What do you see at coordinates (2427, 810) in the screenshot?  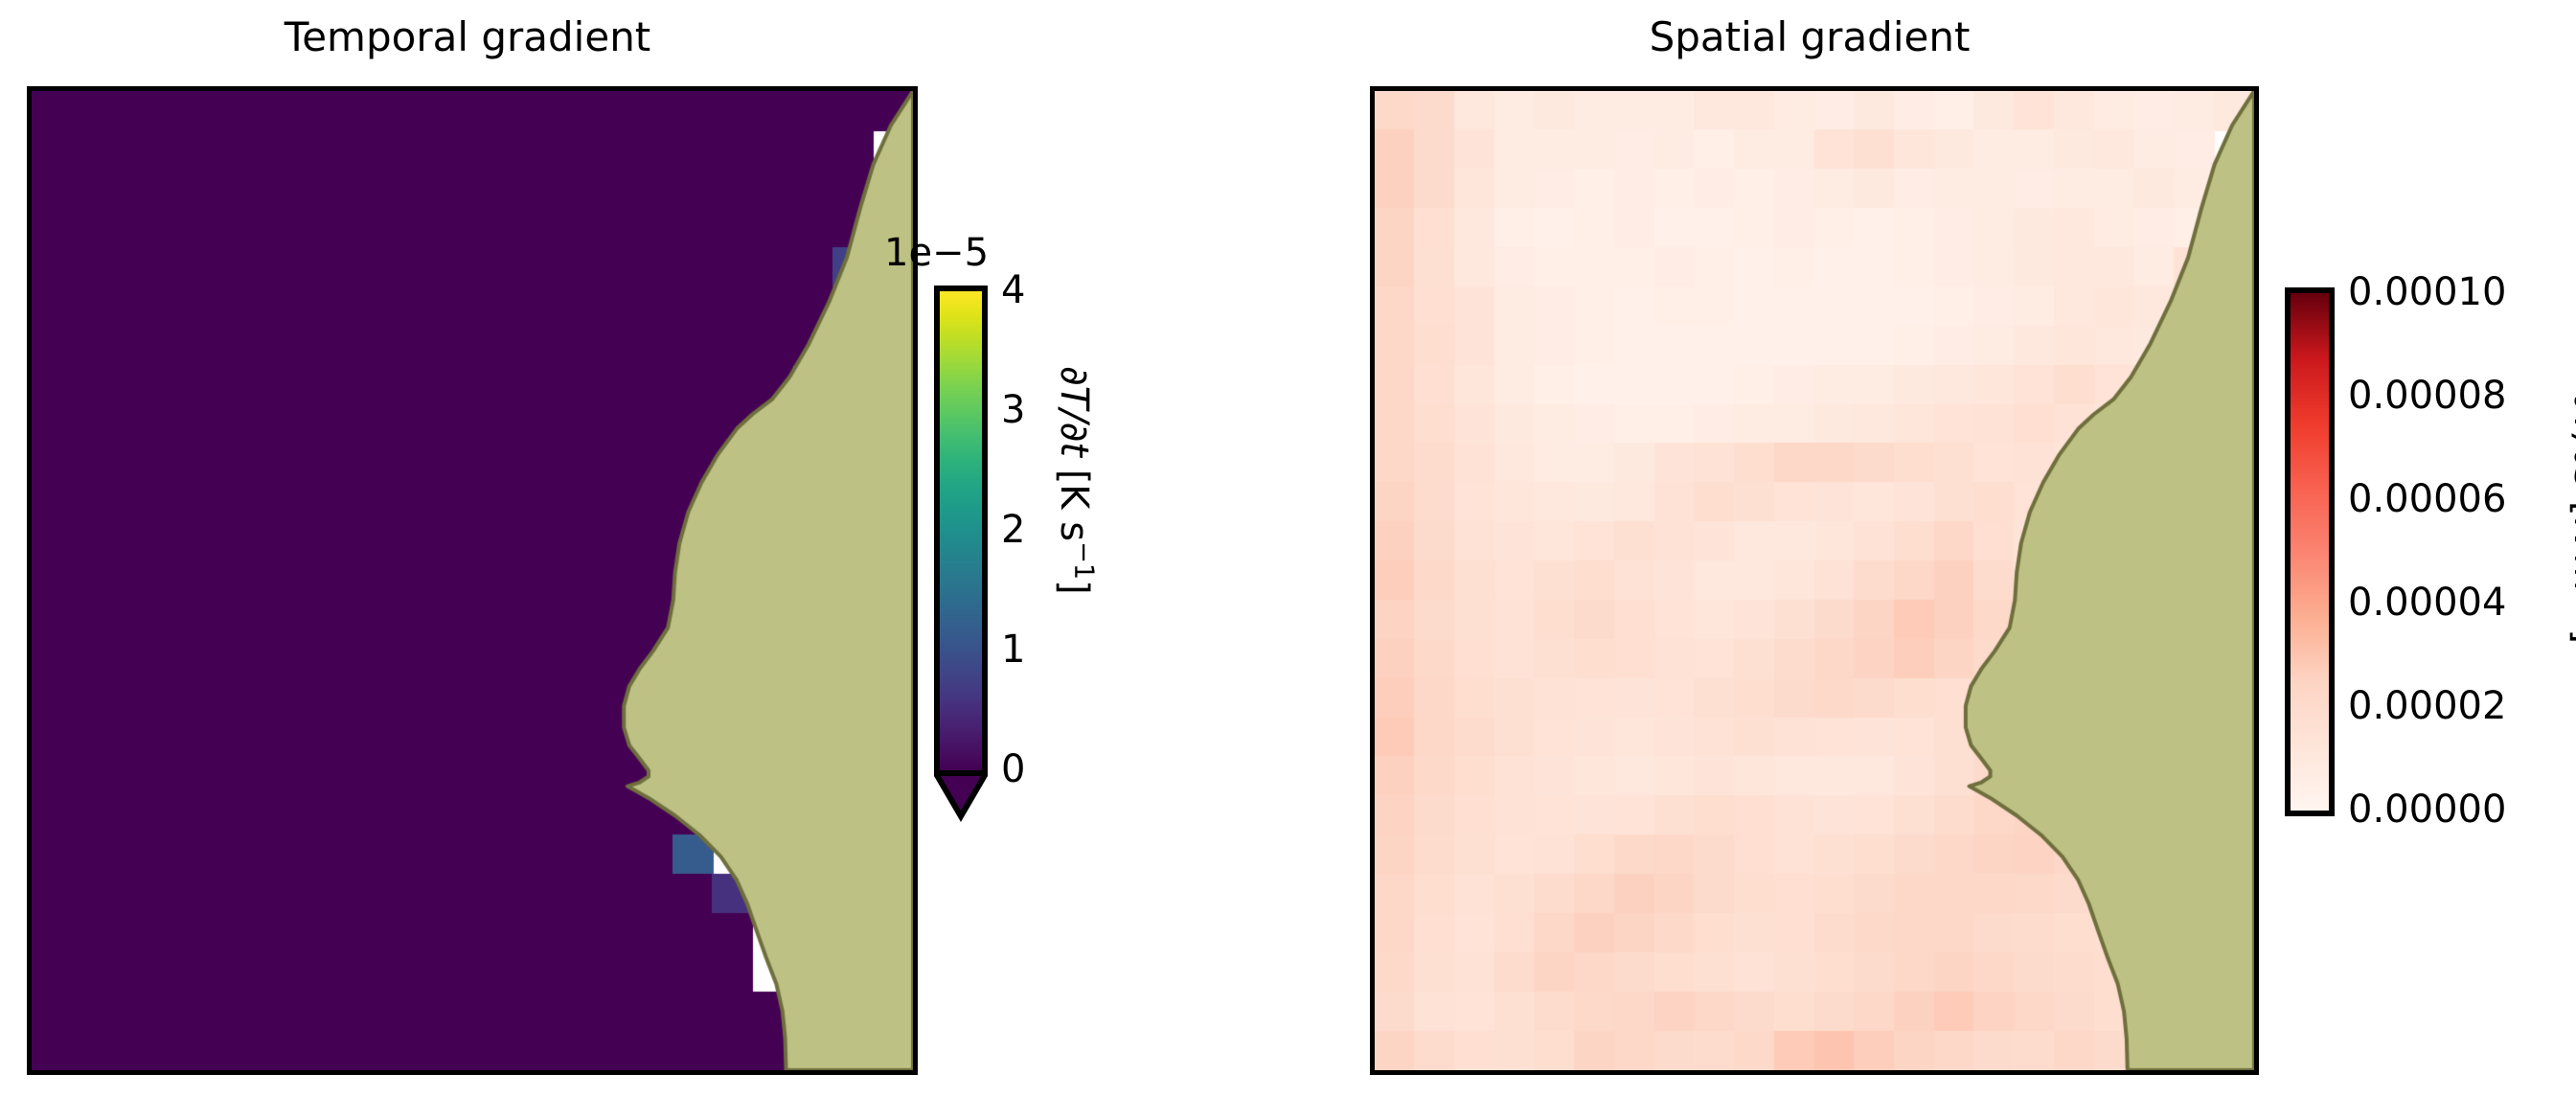 I see `colorbar-tick-spatial-0: 0.00000` at bounding box center [2427, 810].